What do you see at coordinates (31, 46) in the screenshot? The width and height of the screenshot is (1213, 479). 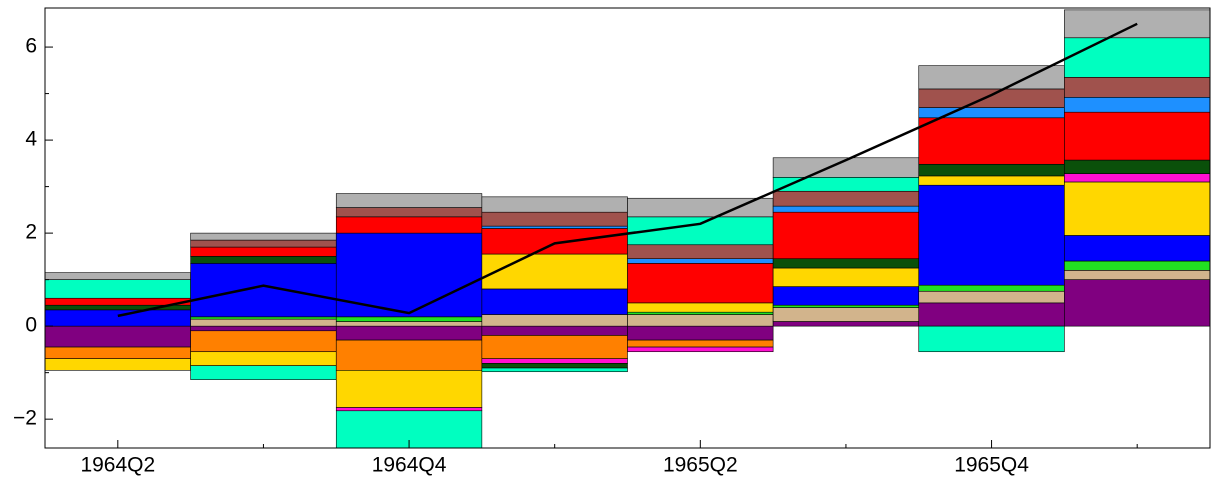 I see `y-tick-label: 6` at bounding box center [31, 46].